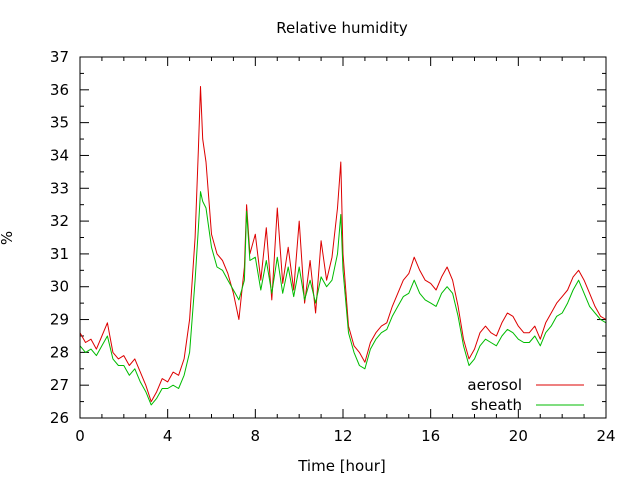 This screenshot has width=640, height=480. I want to click on y-tick-label: 31, so click(59, 254).